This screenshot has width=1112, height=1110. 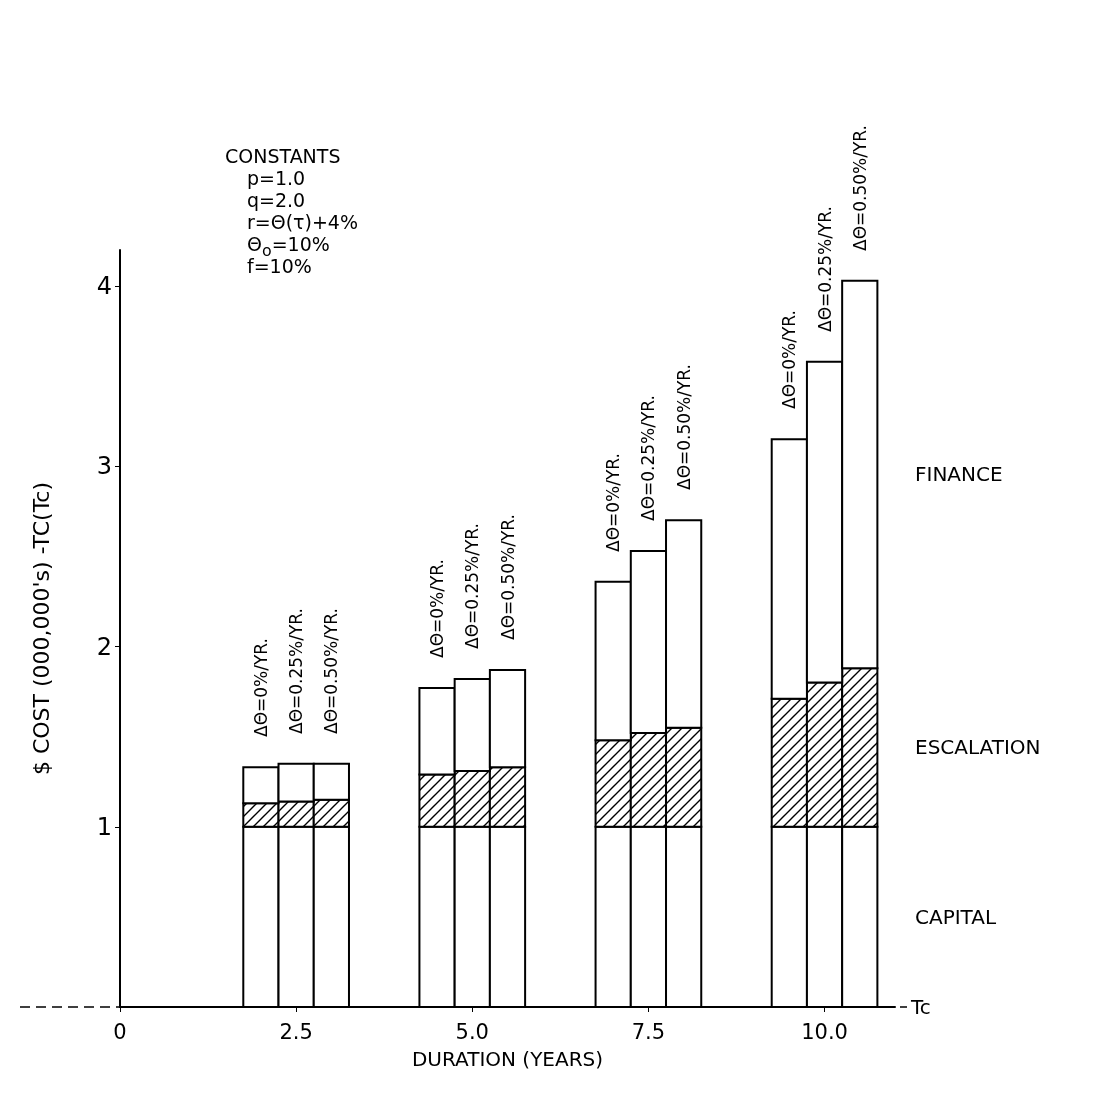 I want to click on text: r=Θ(τ)+4%, so click(x=303, y=222).